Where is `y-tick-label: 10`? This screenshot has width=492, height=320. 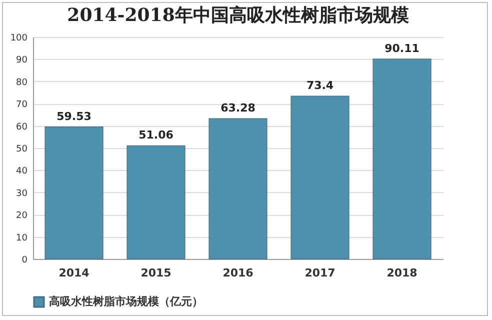 y-tick-label: 10 is located at coordinates (22, 238).